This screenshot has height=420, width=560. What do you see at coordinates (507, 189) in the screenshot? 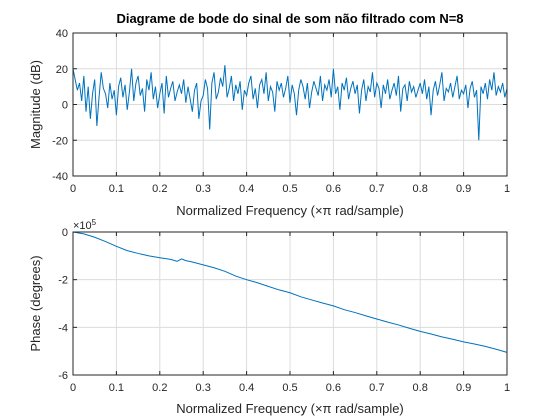
I see `magnitude-x-tick-label: 1` at bounding box center [507, 189].